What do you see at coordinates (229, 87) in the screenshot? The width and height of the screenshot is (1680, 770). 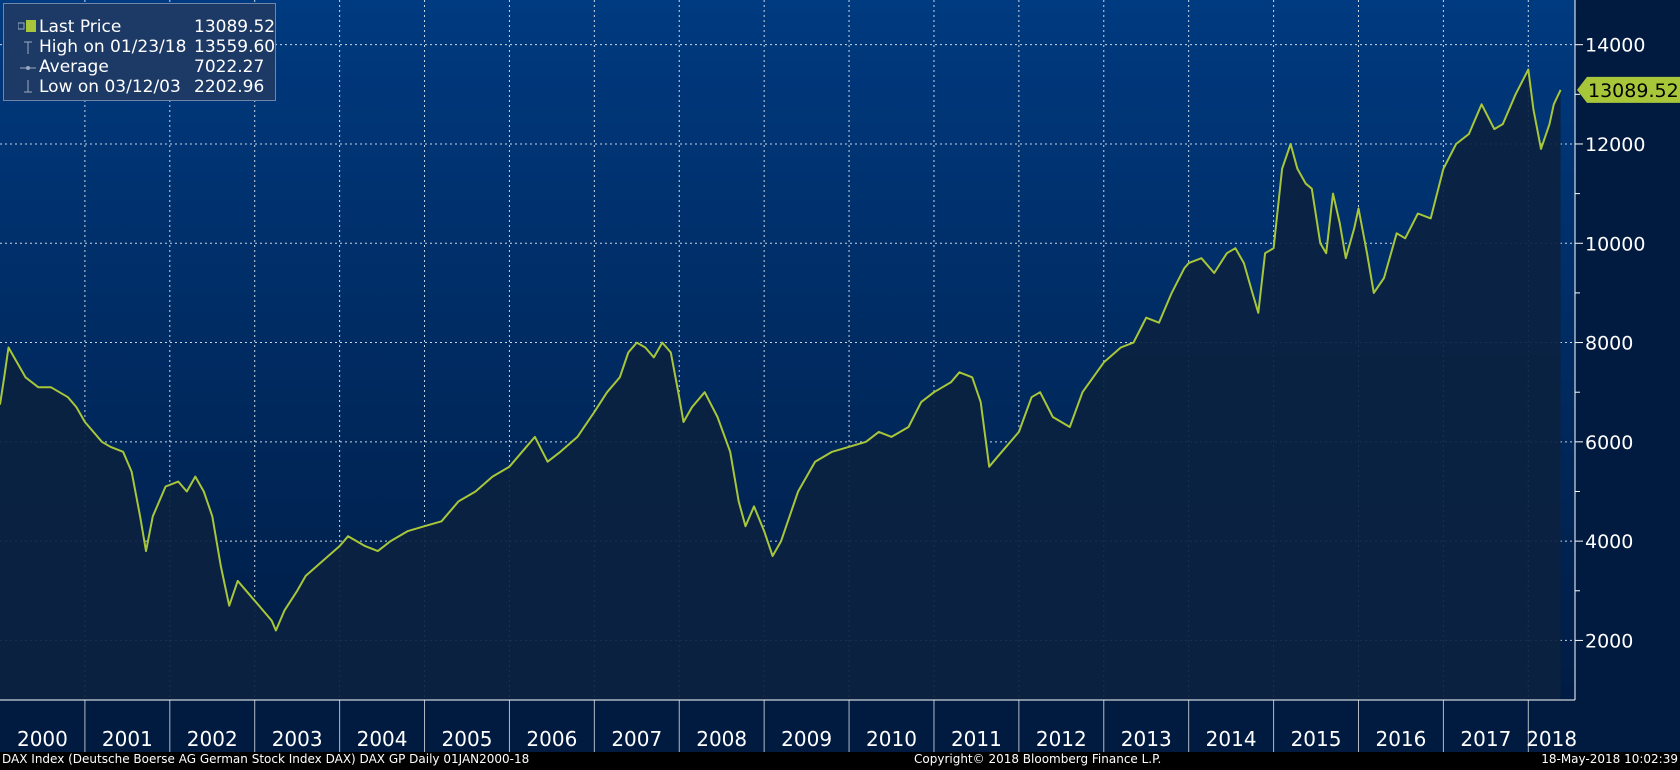 I see `legend-value: 2202.96` at bounding box center [229, 87].